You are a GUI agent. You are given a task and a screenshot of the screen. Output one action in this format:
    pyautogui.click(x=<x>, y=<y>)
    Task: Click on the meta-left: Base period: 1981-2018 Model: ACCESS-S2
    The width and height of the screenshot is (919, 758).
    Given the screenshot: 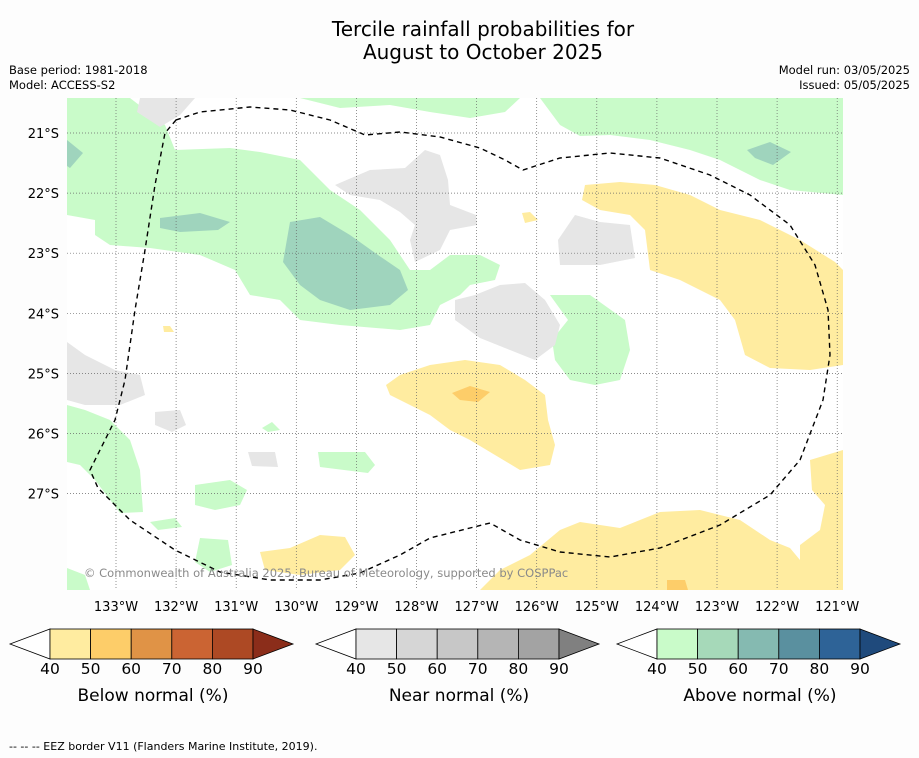 What is the action you would take?
    pyautogui.click(x=78, y=78)
    